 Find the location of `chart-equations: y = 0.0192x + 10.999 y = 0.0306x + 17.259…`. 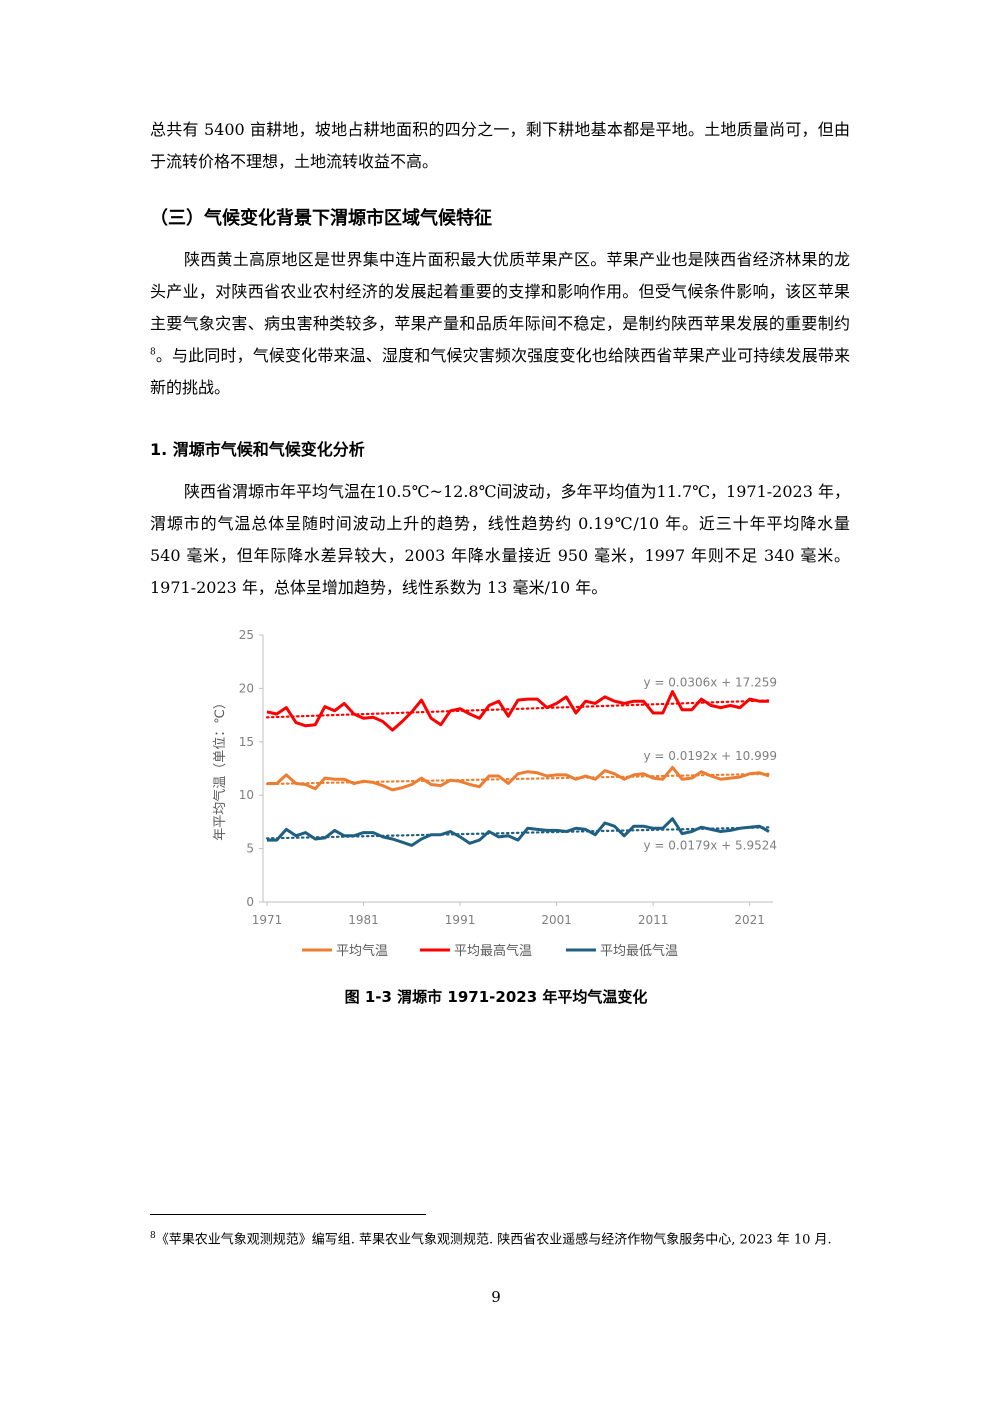

chart-equations: y = 0.0192x + 10.999 y = 0.0306x + 17.259… is located at coordinates (710, 763).